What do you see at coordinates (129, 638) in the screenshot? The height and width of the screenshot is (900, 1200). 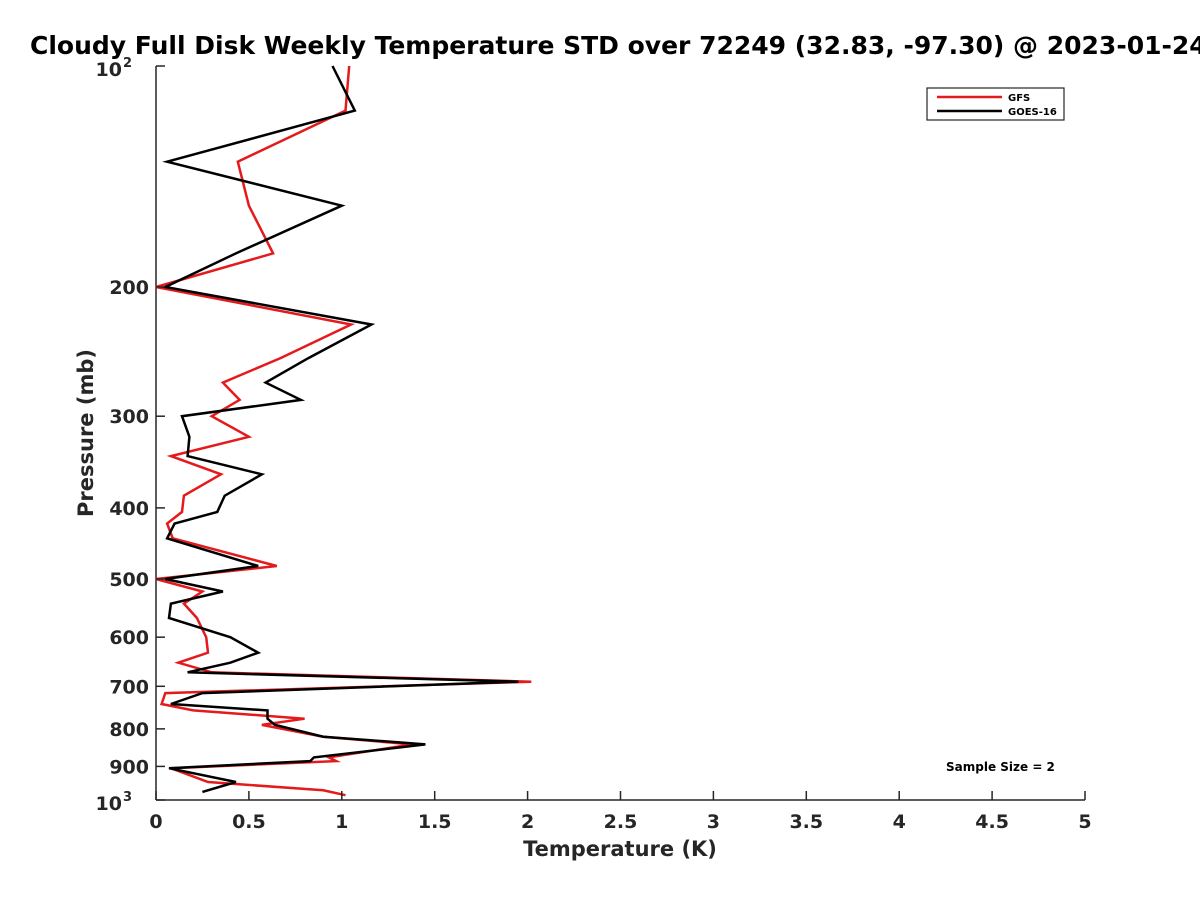 I see `y-tick-label: 600` at bounding box center [129, 638].